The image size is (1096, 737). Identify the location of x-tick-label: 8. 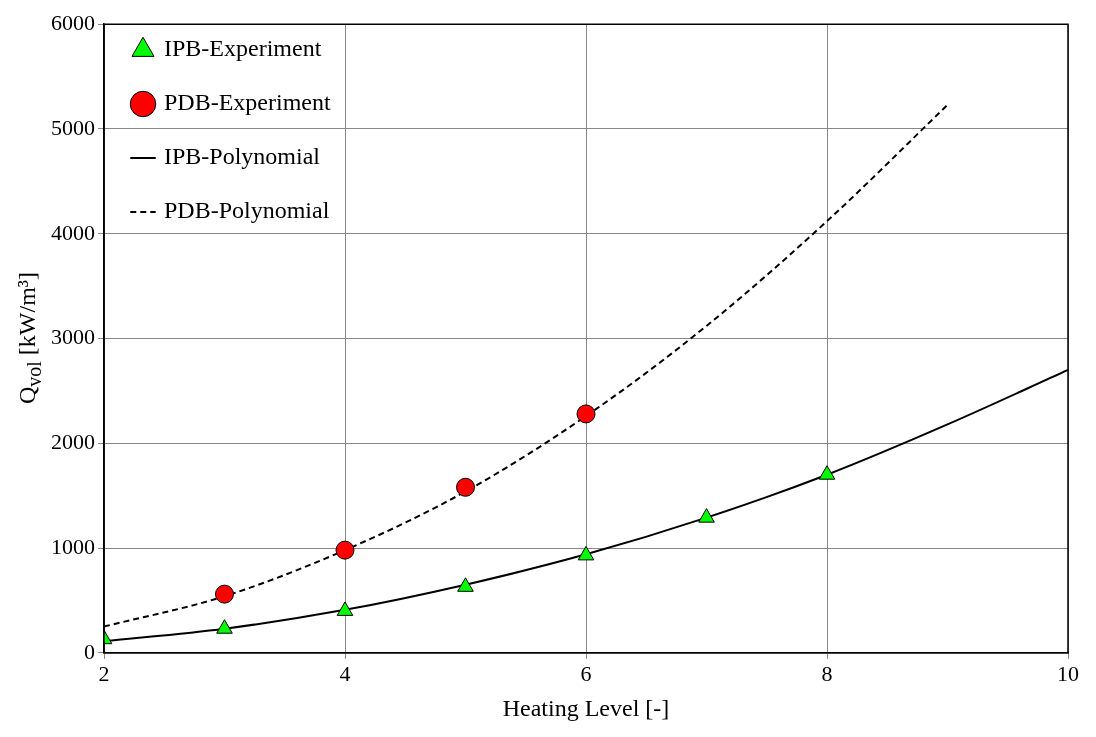
(827, 673).